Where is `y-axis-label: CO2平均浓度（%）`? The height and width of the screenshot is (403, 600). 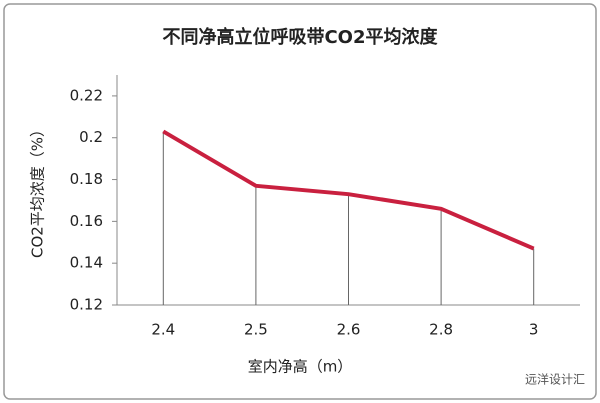
y-axis-label: CO2平均浓度（%） is located at coordinates (38, 190).